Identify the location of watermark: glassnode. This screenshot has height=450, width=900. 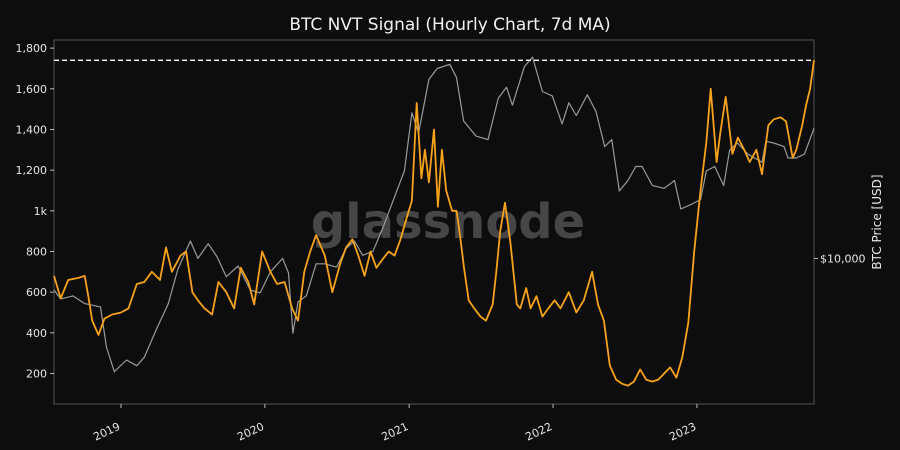
(448, 222).